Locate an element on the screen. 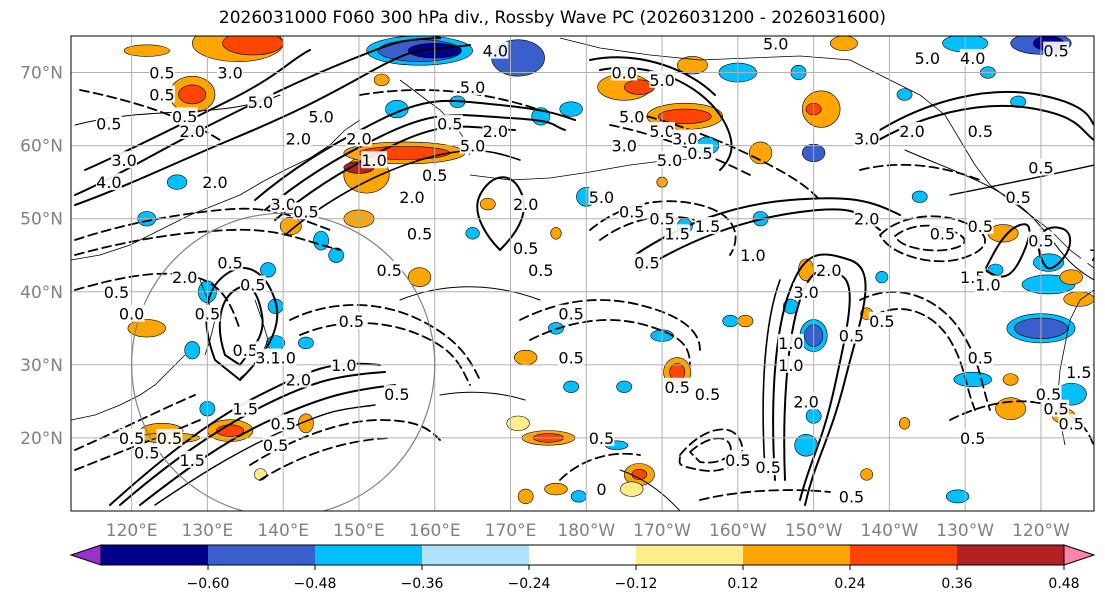  contour-label: 2.0 is located at coordinates (214, 182).